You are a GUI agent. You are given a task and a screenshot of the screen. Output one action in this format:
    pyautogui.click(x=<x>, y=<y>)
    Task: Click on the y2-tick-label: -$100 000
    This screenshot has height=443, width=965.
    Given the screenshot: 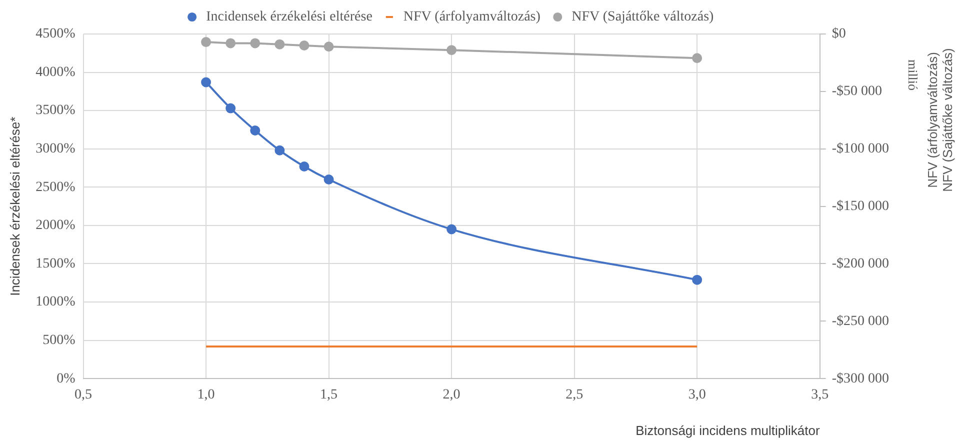 What is the action you would take?
    pyautogui.click(x=861, y=149)
    